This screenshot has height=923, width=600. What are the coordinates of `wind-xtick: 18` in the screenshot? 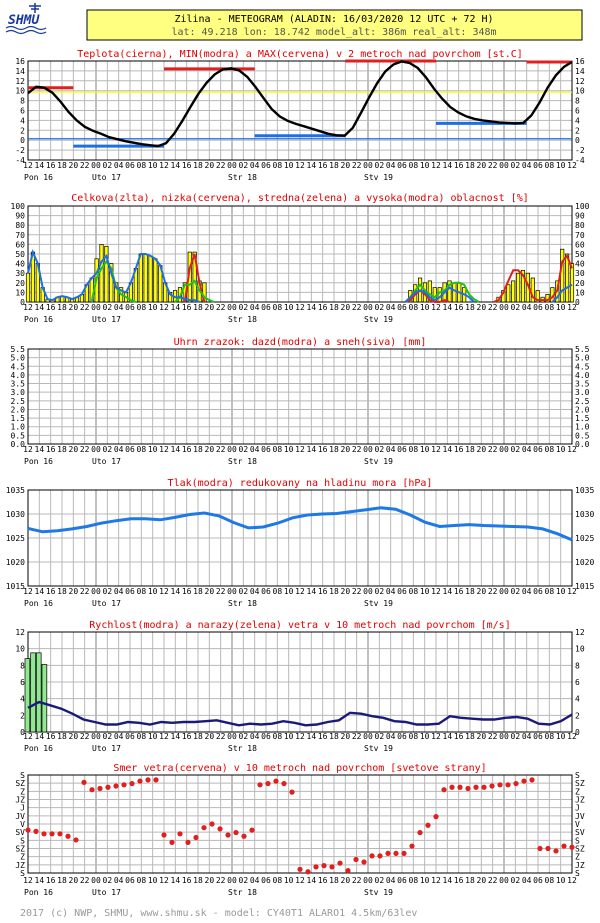 It's located at (198, 736).